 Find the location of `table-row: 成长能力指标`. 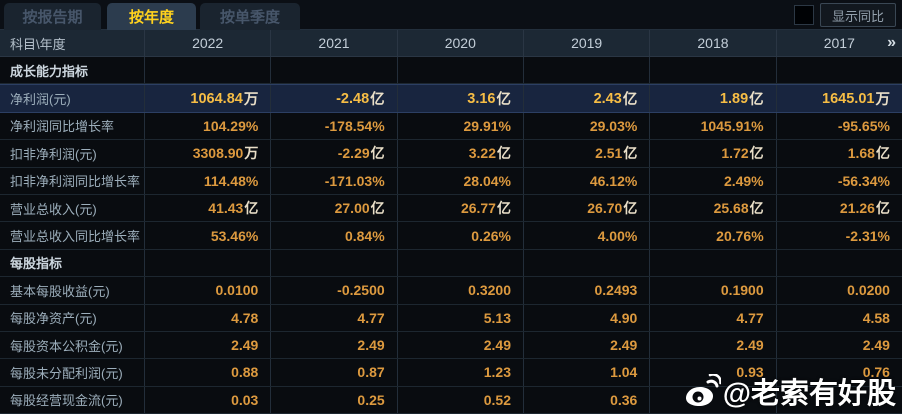

table-row: 成长能力指标 is located at coordinates (451, 71).